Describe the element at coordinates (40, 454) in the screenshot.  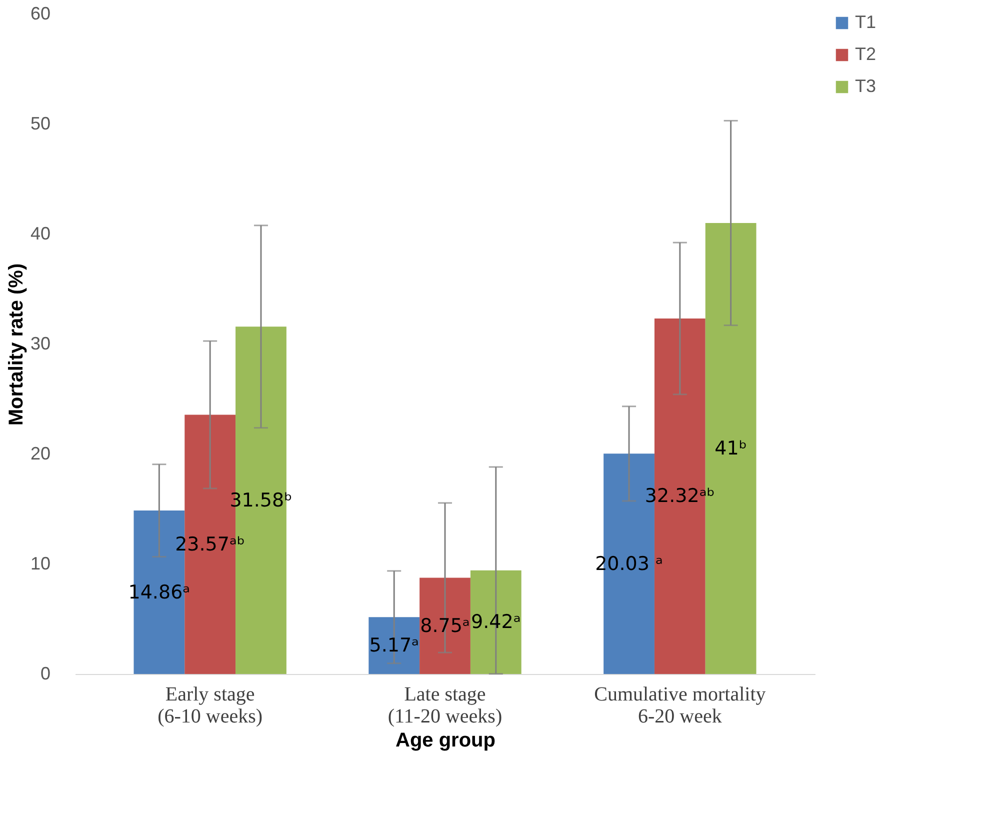
I see `y-tick-label: 20` at that location.